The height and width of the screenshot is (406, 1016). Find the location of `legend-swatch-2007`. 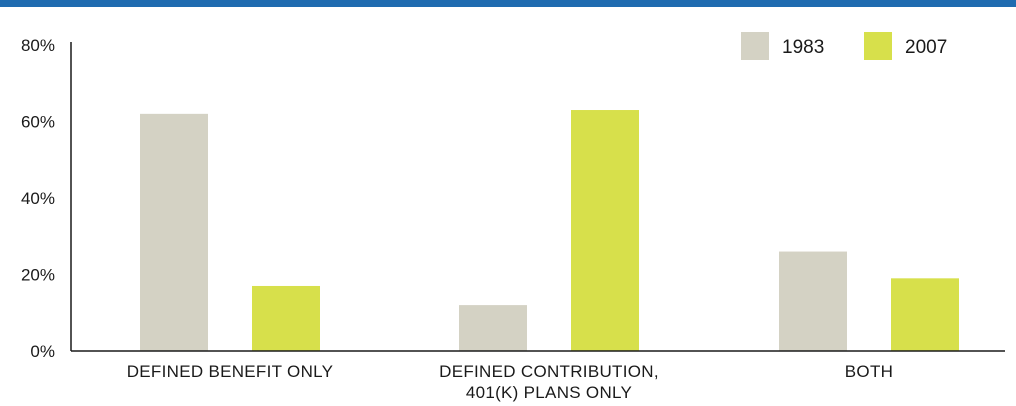

legend-swatch-2007 is located at coordinates (878, 46).